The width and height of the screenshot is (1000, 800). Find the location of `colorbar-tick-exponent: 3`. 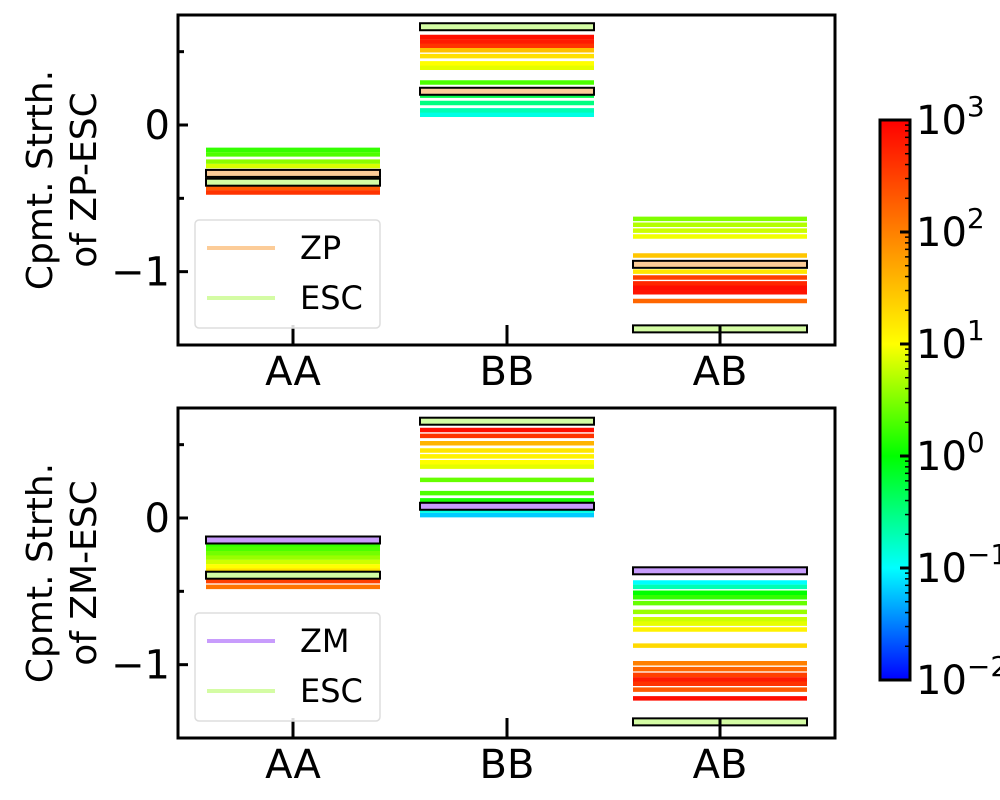

colorbar-tick-exponent: 3 is located at coordinates (976, 106).